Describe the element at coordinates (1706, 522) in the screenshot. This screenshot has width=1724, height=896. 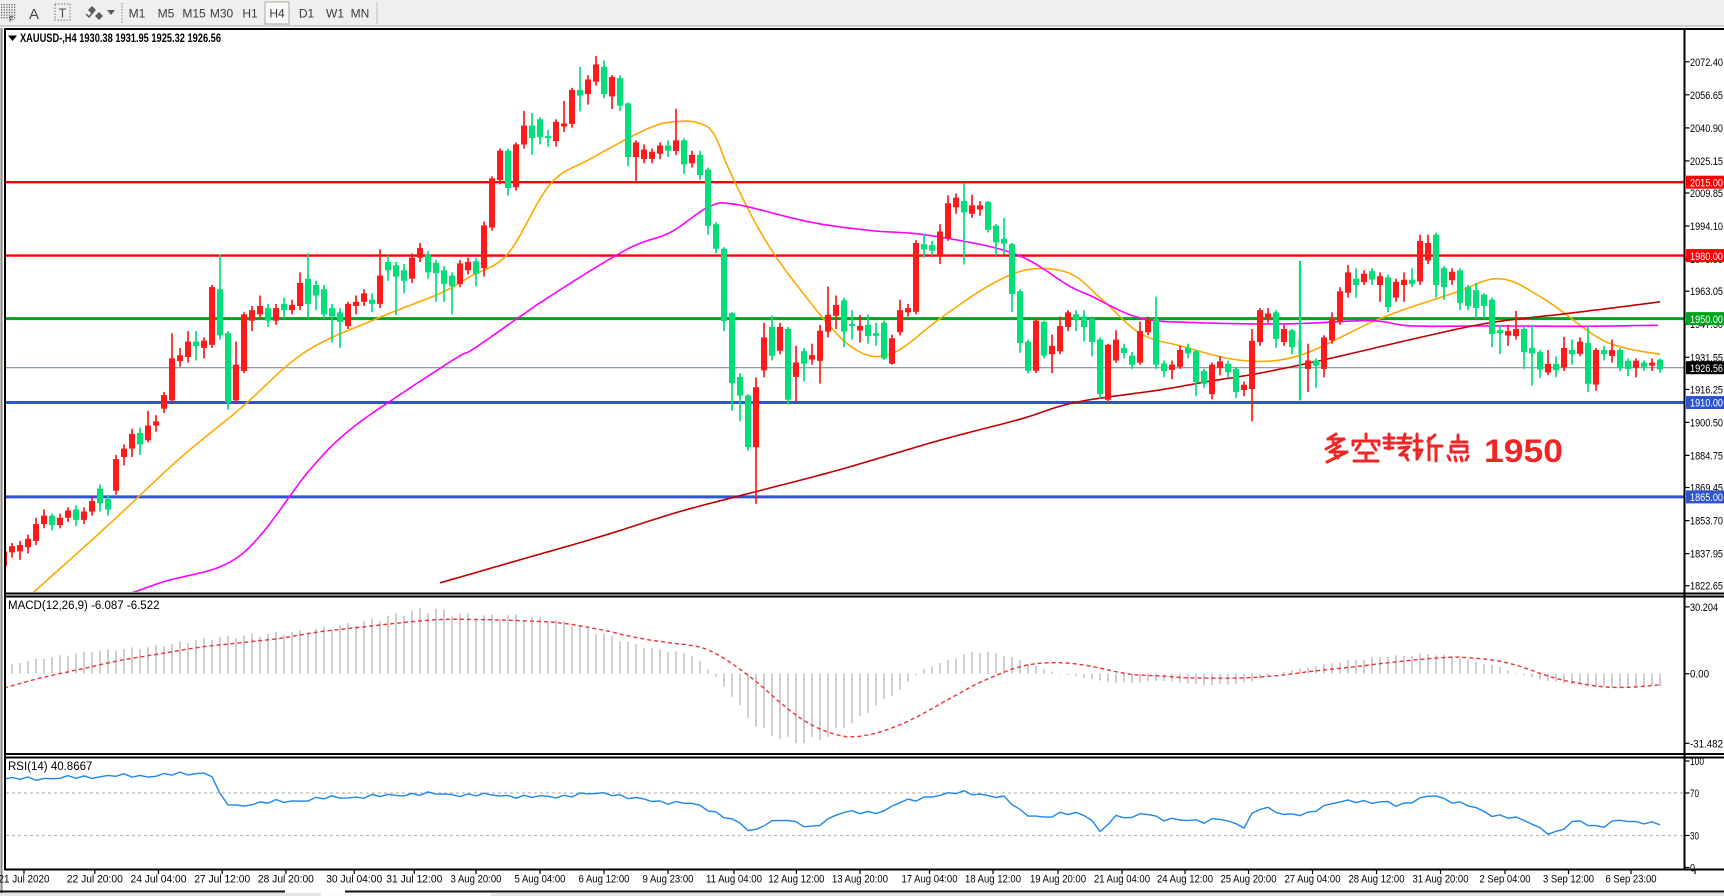
I see `svg-text: 1853.70` at that location.